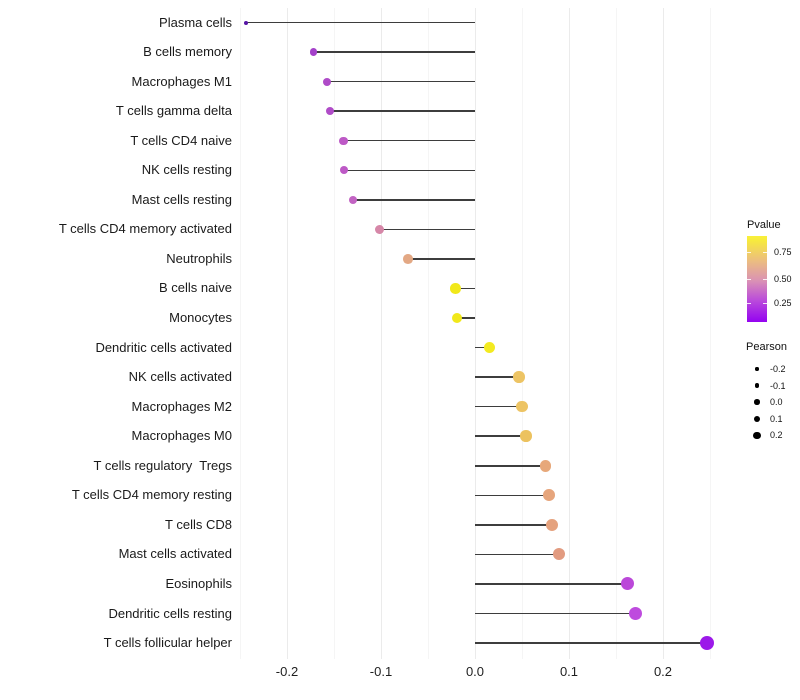 The image size is (800, 700). Describe the element at coordinates (764, 225) in the screenshot. I see `pvalue-legend-title: Pvalue` at that location.